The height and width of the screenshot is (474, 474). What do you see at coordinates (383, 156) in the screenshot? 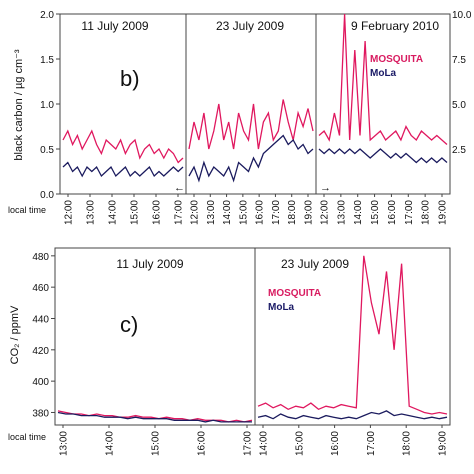
I see `p0-s2-series-mola` at bounding box center [383, 156].